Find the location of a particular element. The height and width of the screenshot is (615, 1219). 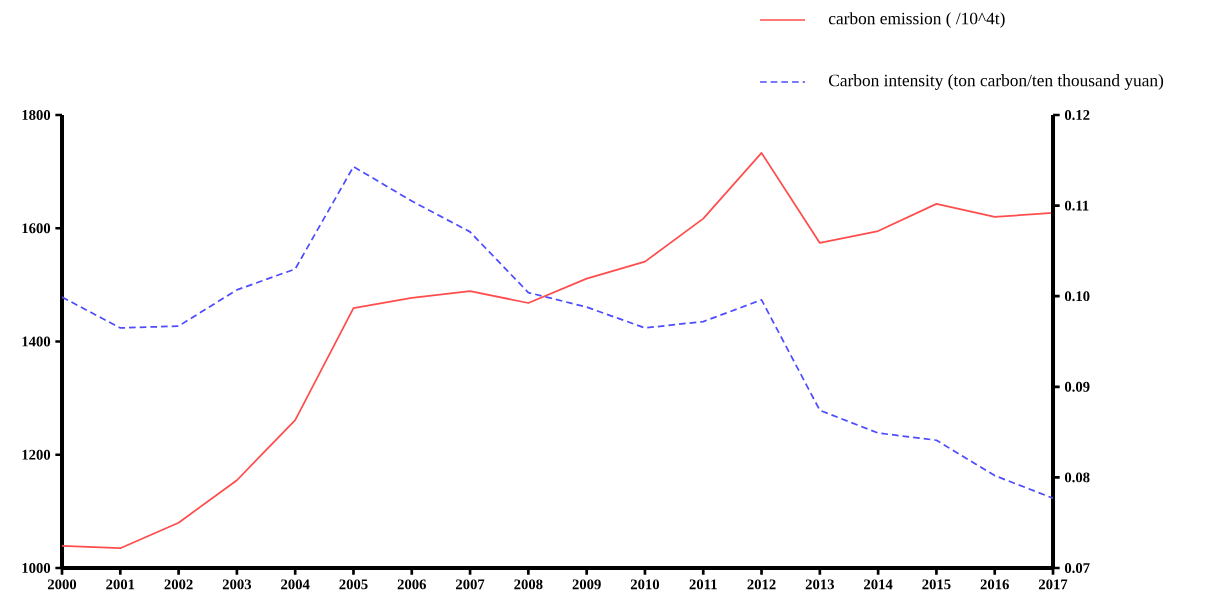

y2-tick-label: 0.10 is located at coordinates (1077, 296).